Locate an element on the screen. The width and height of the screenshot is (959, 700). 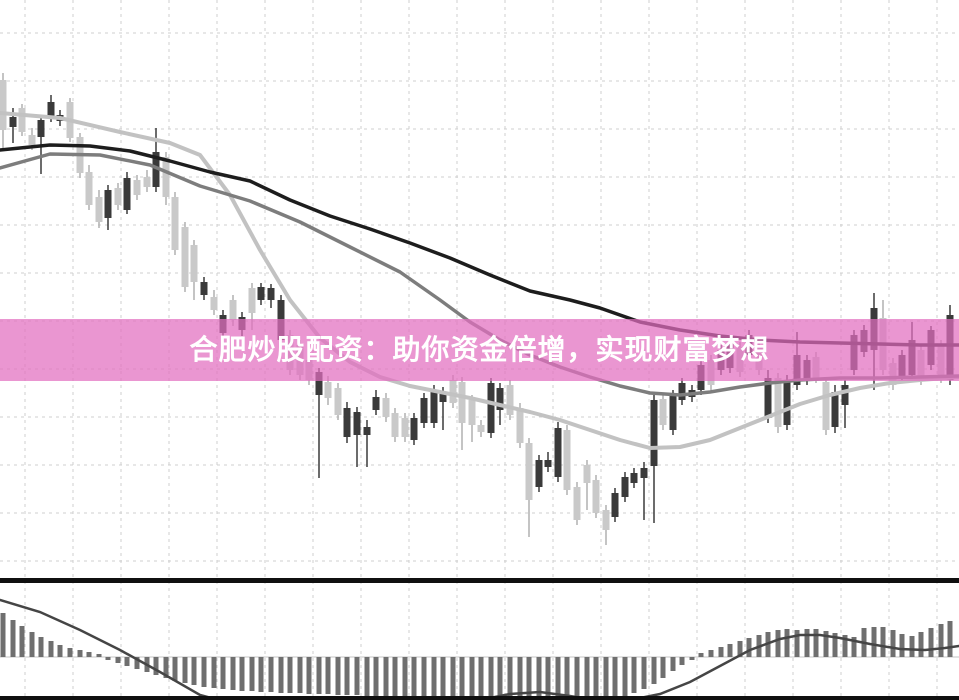
signal-line is located at coordinates (479, 649).